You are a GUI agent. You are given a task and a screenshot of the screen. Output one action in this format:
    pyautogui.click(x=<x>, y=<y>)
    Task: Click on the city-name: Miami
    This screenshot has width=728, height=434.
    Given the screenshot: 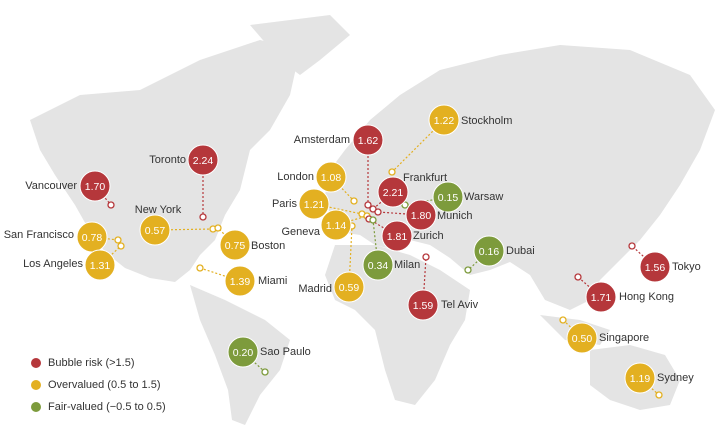 What is the action you would take?
    pyautogui.click(x=272, y=281)
    